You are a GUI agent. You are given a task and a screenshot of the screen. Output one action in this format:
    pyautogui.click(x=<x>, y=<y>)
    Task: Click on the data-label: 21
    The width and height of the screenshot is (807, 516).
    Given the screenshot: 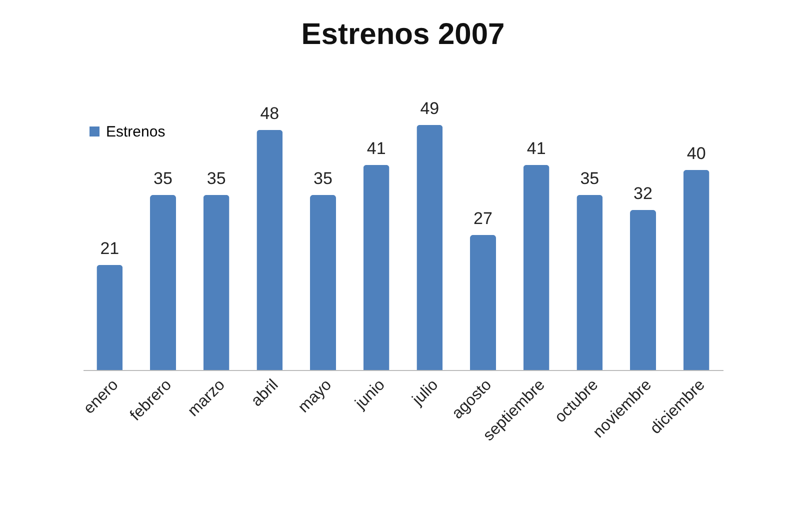 What is the action you would take?
    pyautogui.click(x=110, y=248)
    